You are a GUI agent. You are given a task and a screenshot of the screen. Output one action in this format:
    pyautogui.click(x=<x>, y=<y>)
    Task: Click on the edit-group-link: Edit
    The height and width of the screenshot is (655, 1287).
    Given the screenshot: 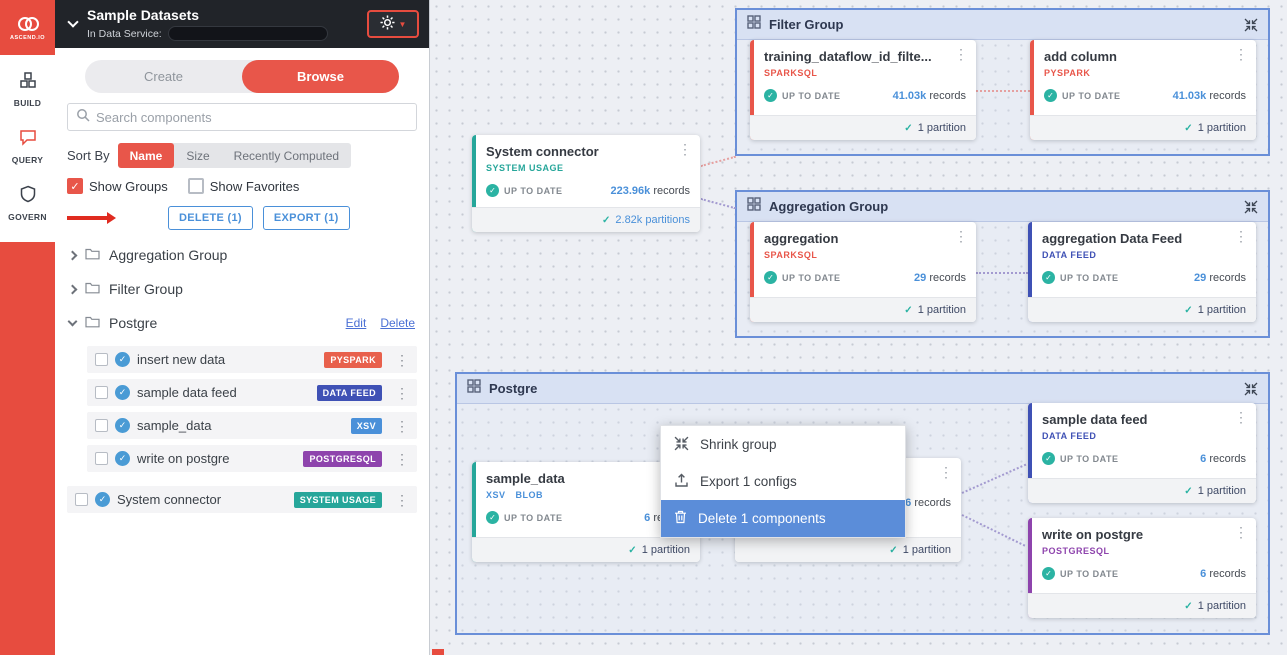 What is the action you would take?
    pyautogui.click(x=356, y=323)
    